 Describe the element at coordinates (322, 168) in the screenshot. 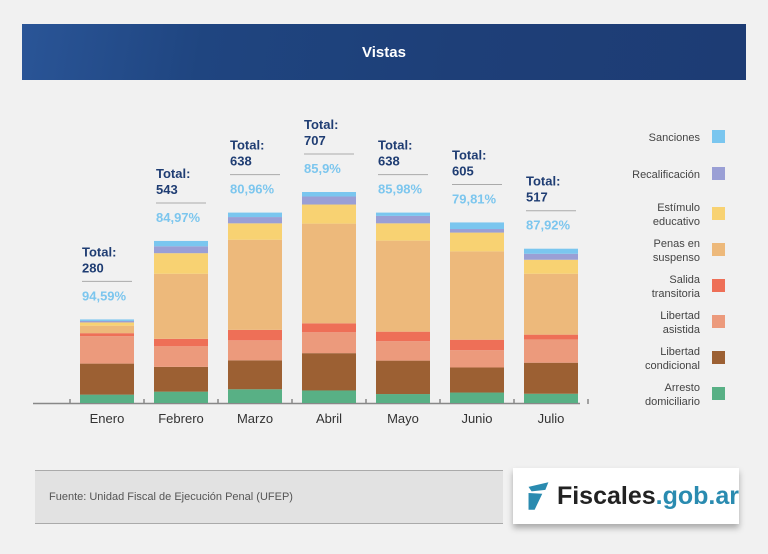

I see `percentage-label: 85,9%` at that location.